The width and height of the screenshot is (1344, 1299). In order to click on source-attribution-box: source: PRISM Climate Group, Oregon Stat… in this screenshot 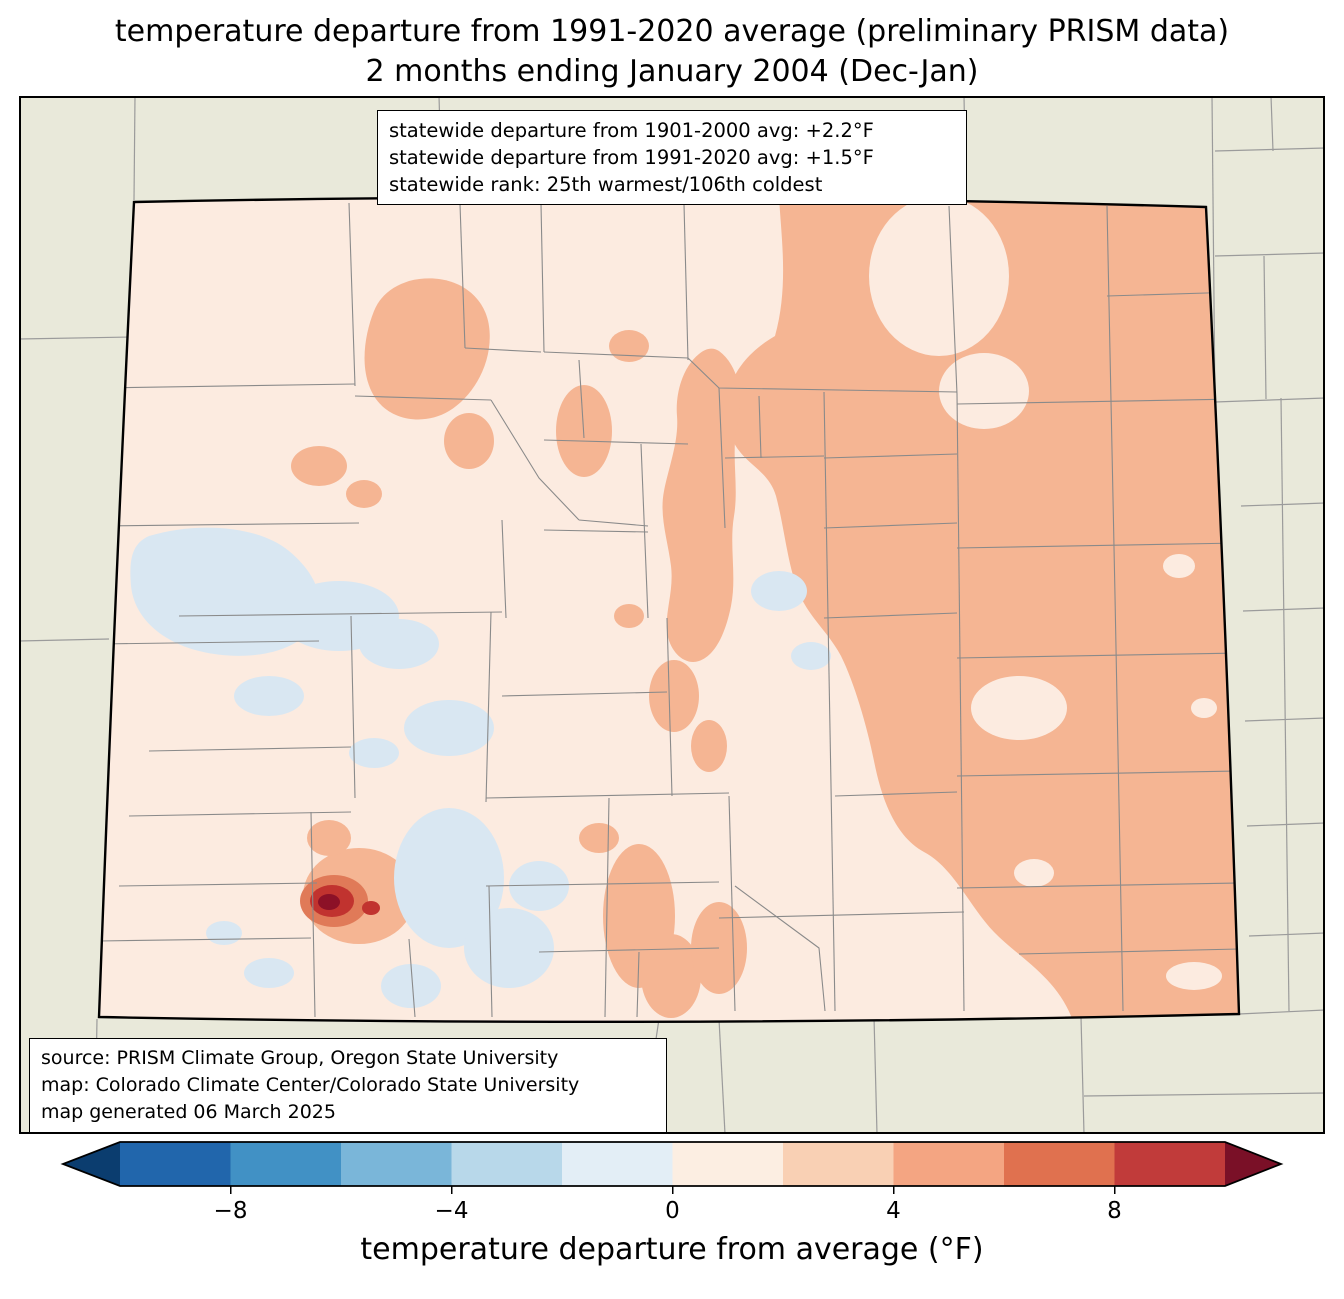, I will do `click(348, 1085)`.